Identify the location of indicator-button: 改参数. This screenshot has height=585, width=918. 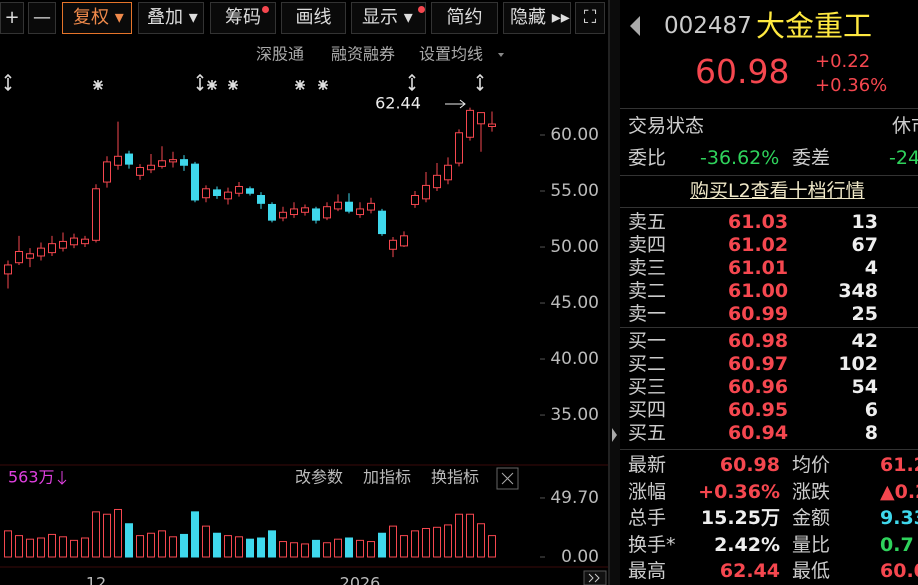
(319, 477).